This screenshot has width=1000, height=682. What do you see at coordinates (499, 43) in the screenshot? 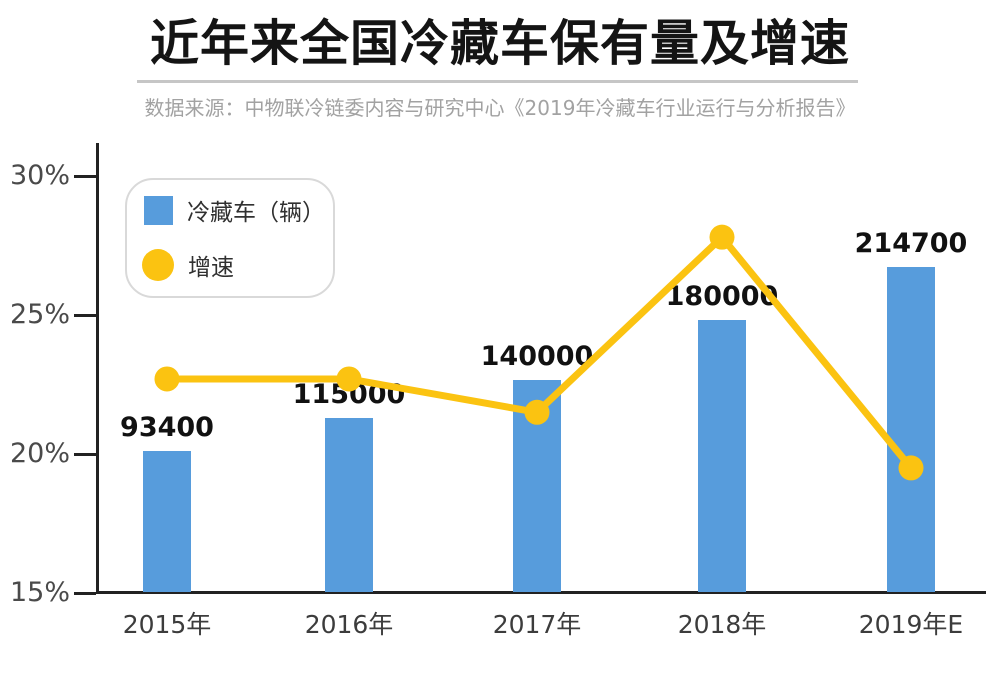
I see `page-title: 近年来全国冷藏车保有量及增速` at bounding box center [499, 43].